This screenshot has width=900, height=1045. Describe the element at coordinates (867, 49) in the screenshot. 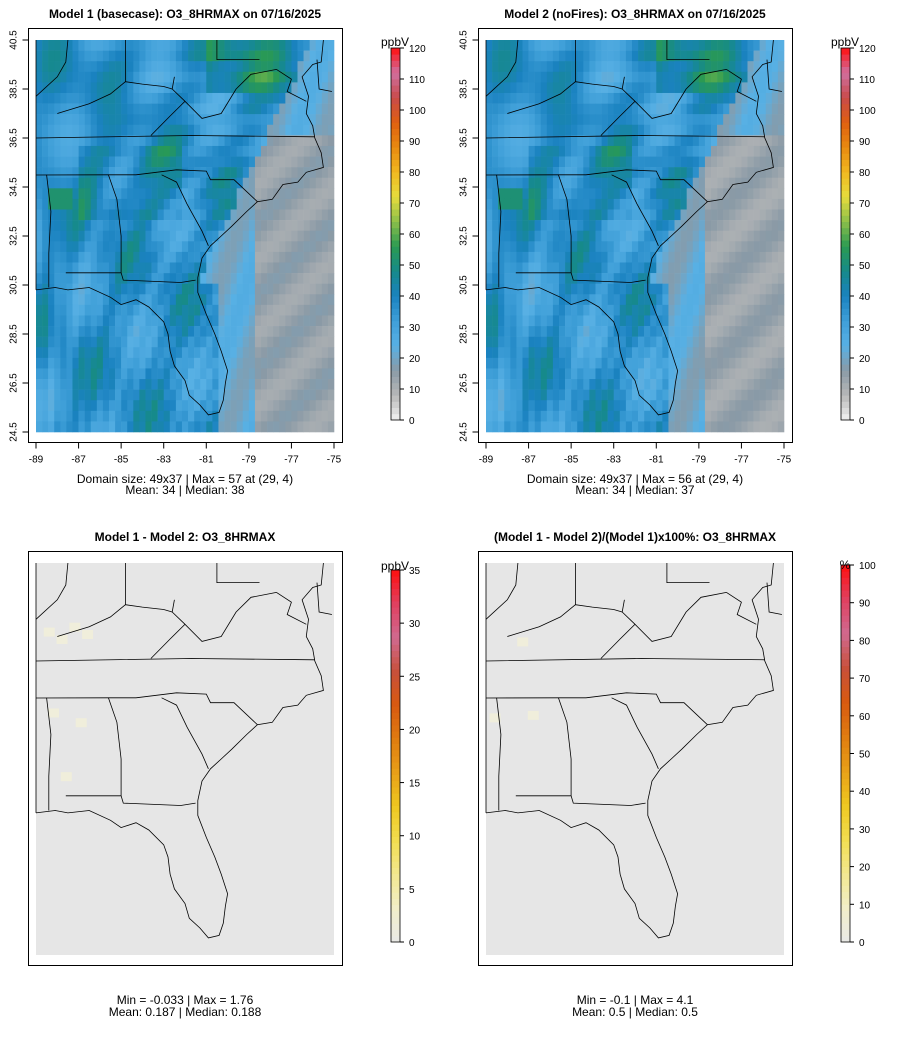

I see `colorbar-tick-label: 120` at that location.